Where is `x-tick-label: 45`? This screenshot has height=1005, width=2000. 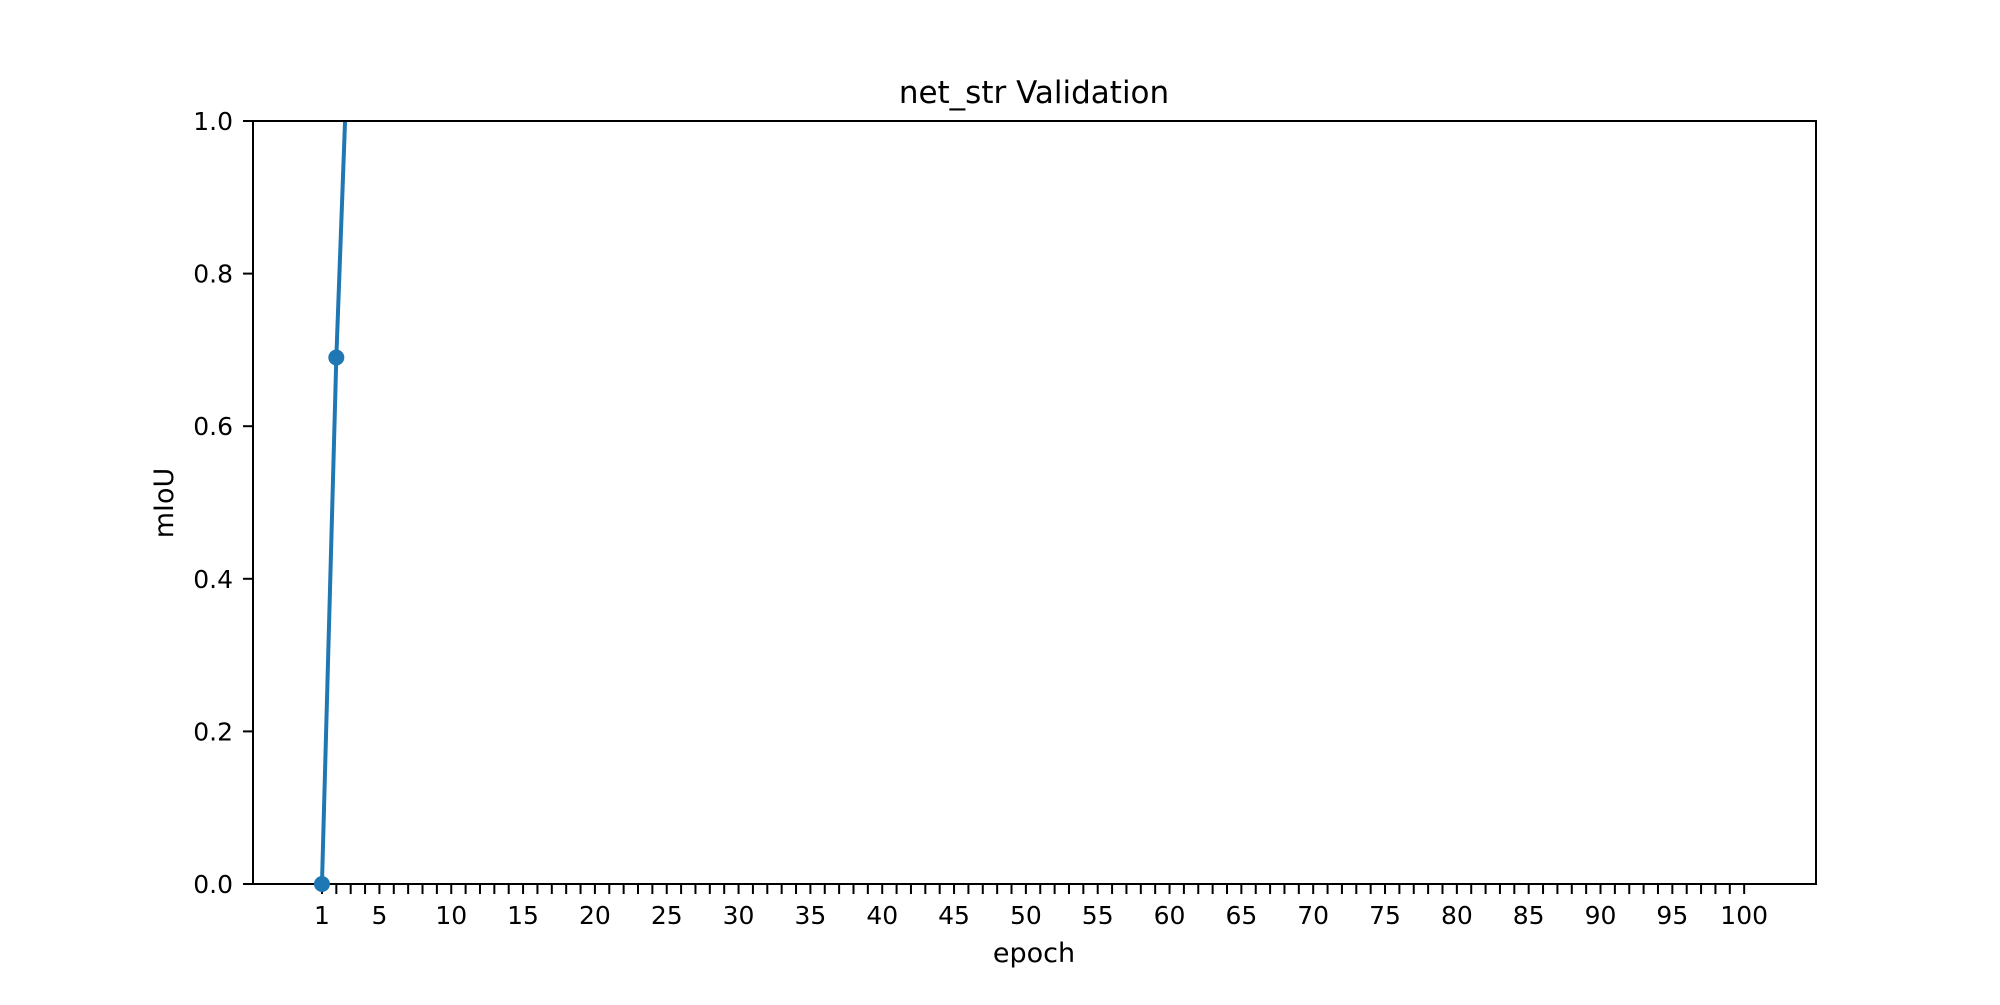 x-tick-label: 45 is located at coordinates (954, 915).